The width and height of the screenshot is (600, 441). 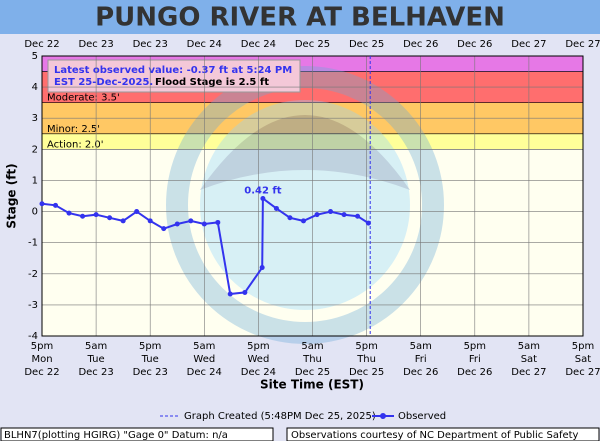 What do you see at coordinates (305, 152) in the screenshot?
I see `logo-bird` at bounding box center [305, 152].